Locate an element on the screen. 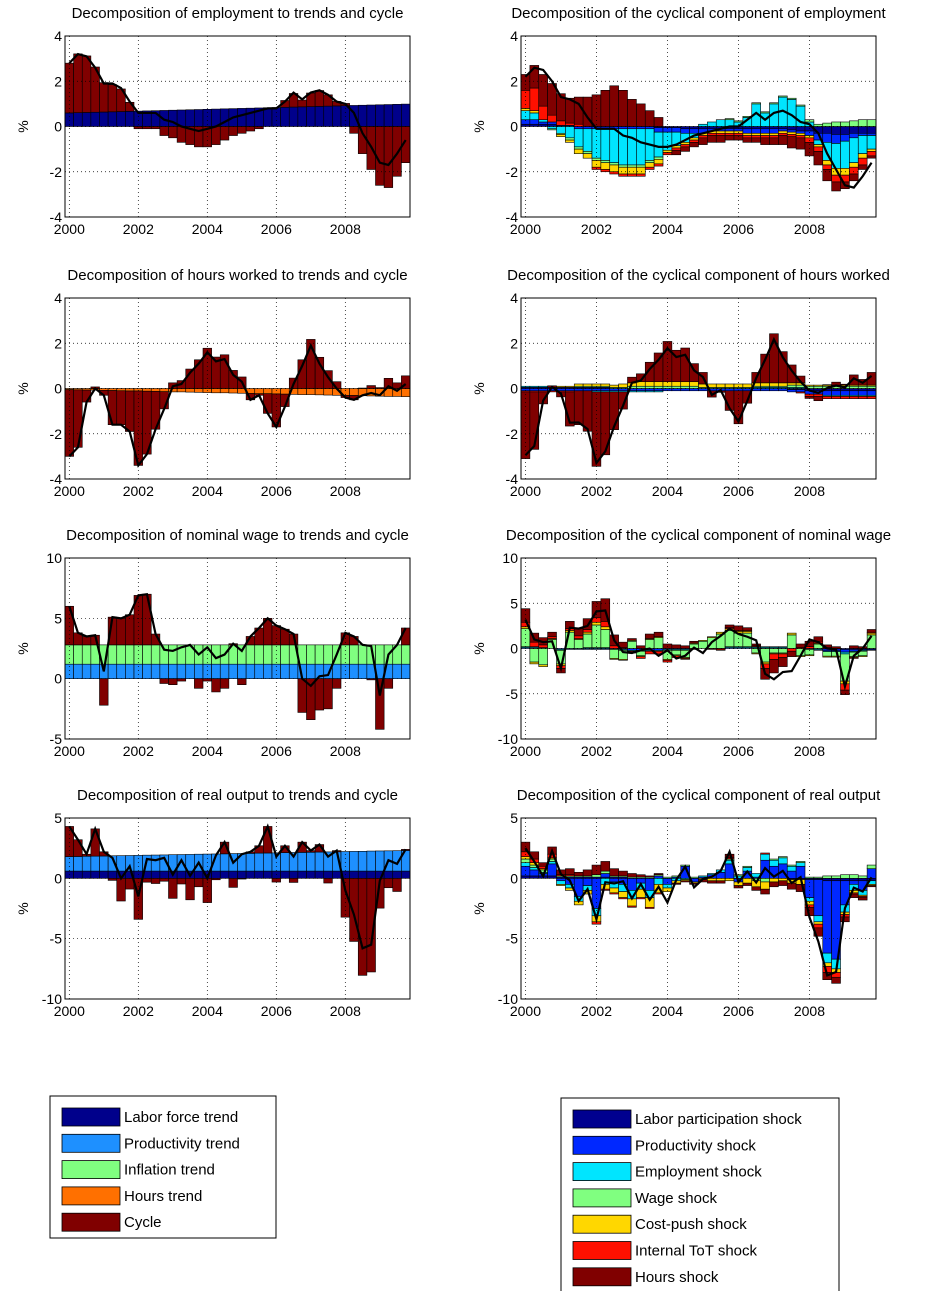 This screenshot has height=1296, width=948. y-tick-label: 5 is located at coordinates (514, 818).